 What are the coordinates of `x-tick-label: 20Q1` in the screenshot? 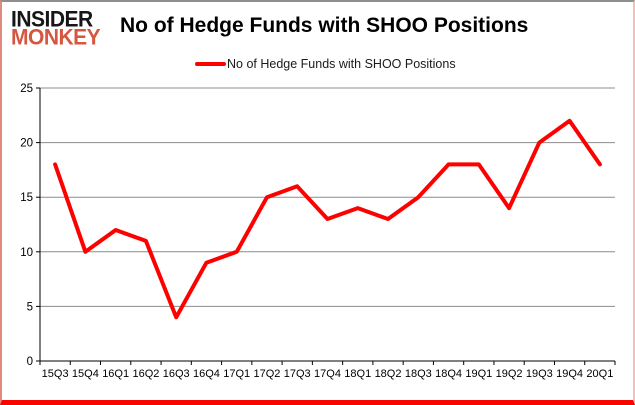 It's located at (599, 374).